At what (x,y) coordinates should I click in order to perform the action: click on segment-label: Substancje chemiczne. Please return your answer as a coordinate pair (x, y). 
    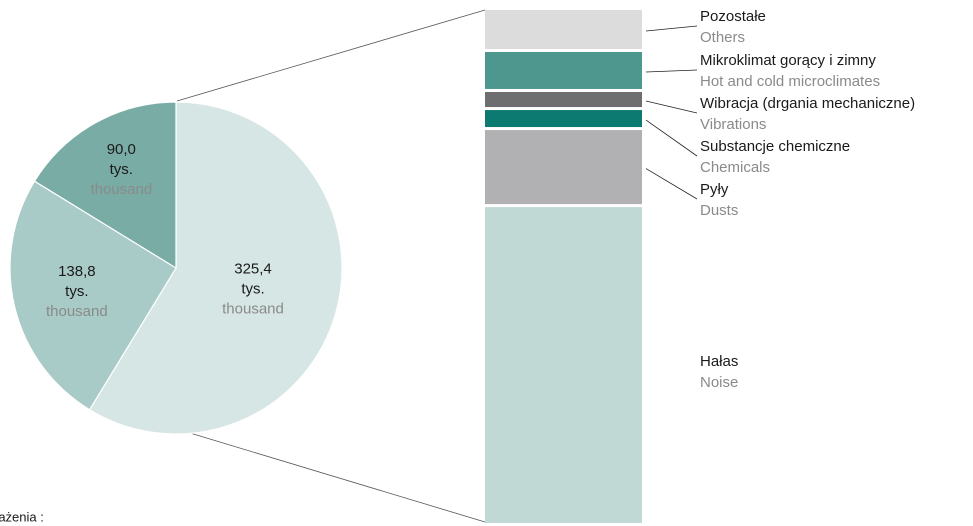
    Looking at the image, I should click on (775, 146).